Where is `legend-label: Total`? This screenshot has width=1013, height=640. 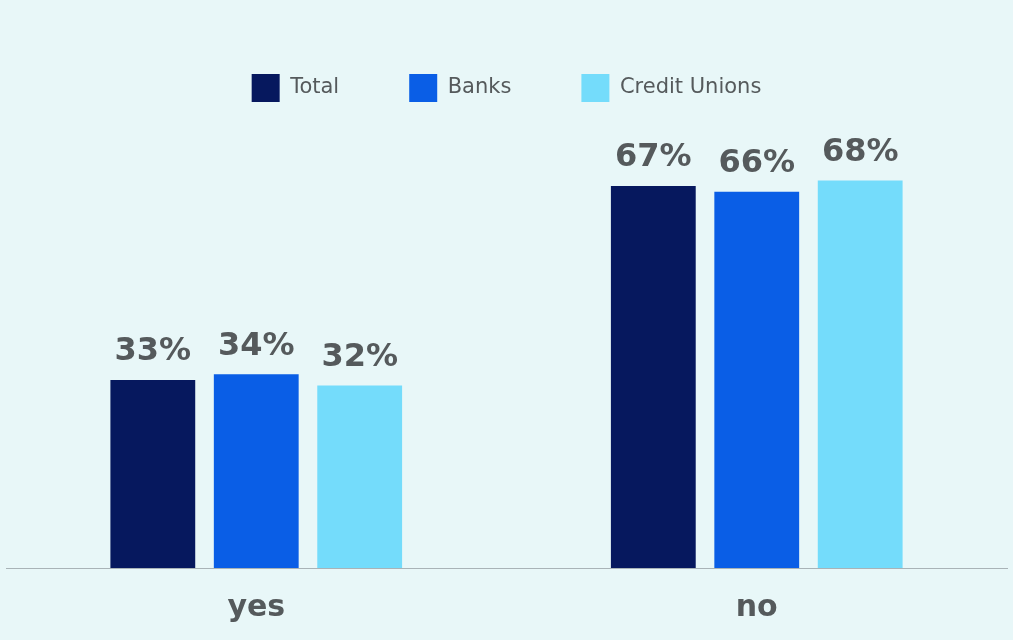 legend-label: Total is located at coordinates (314, 86).